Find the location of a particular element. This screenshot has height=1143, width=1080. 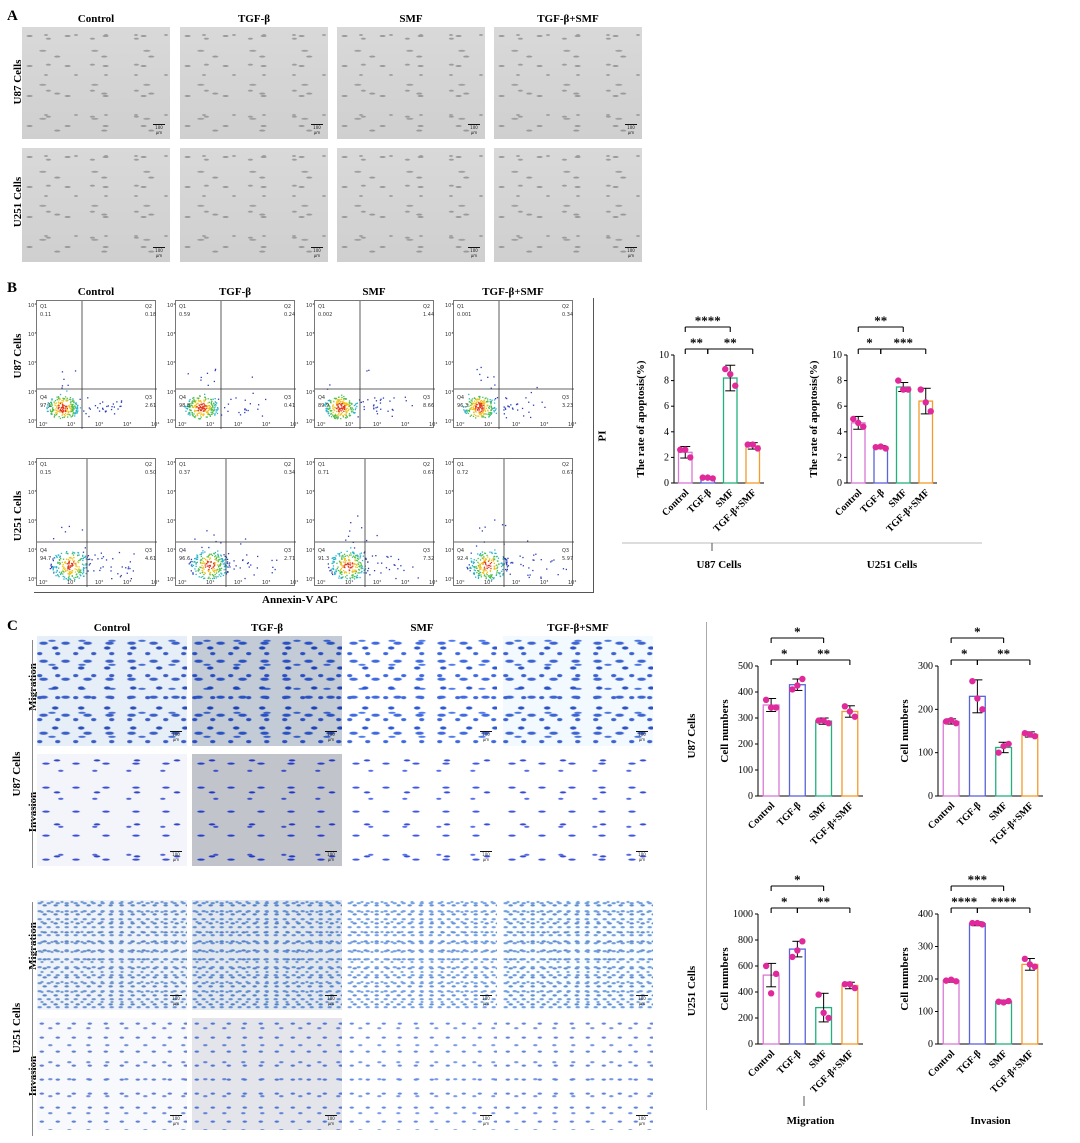

quadrant-q3-value: 7.32 is located at coordinates (429, 559).